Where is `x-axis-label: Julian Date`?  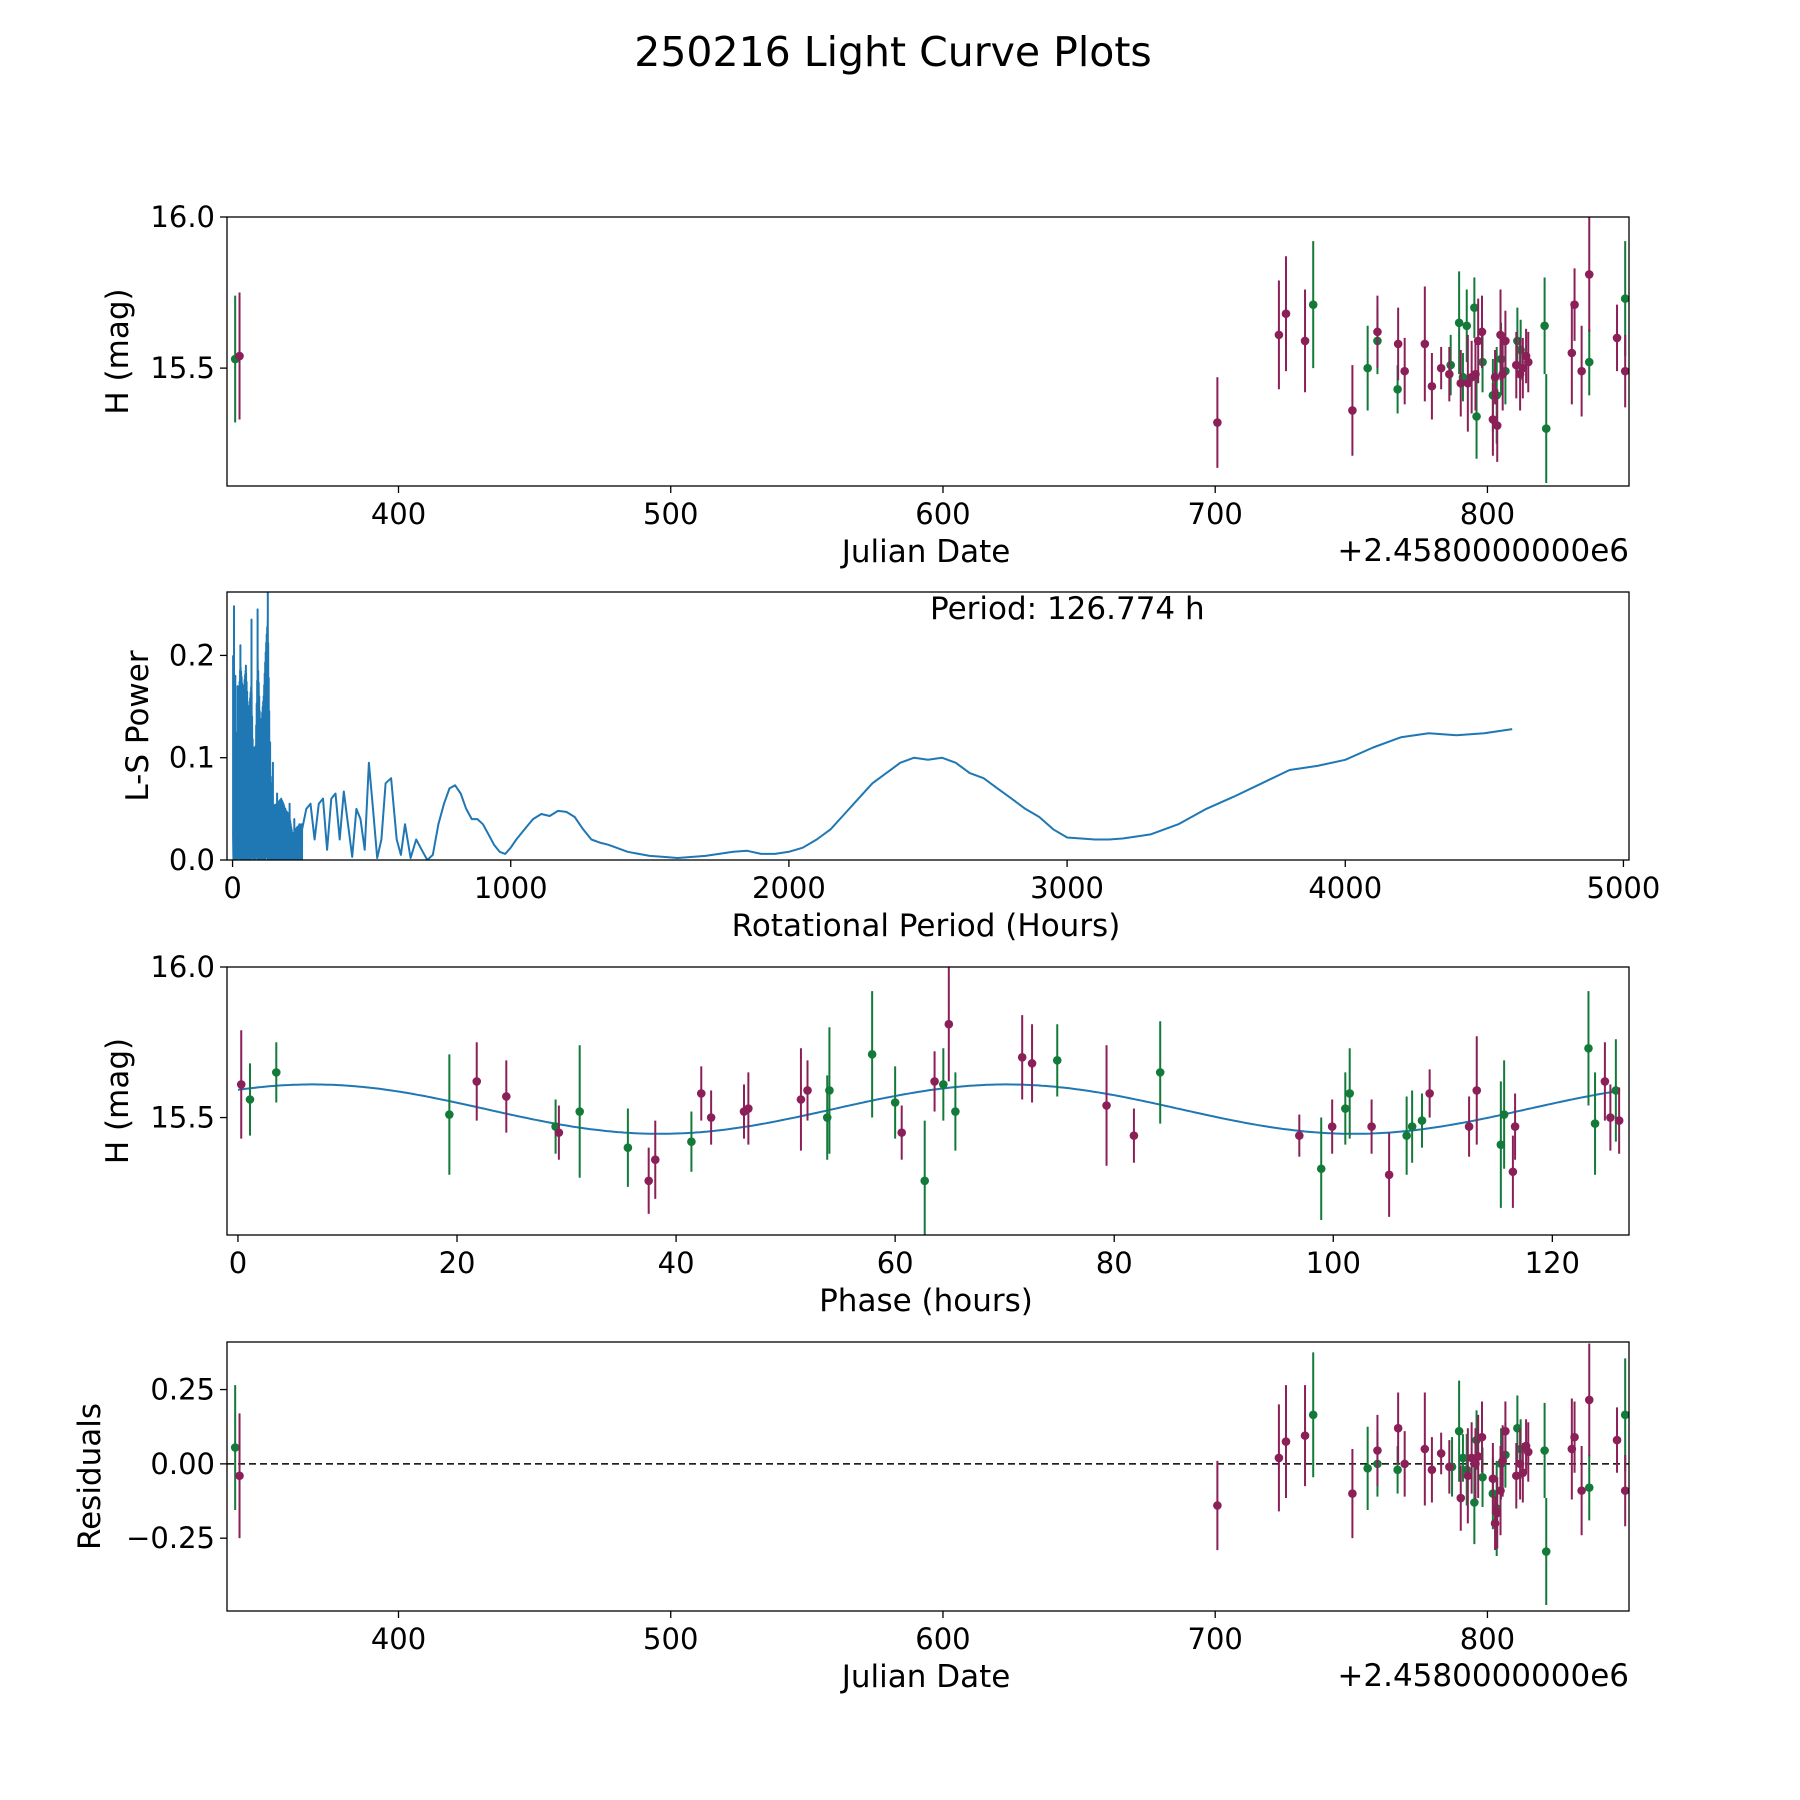 x-axis-label: Julian Date is located at coordinates (925, 552).